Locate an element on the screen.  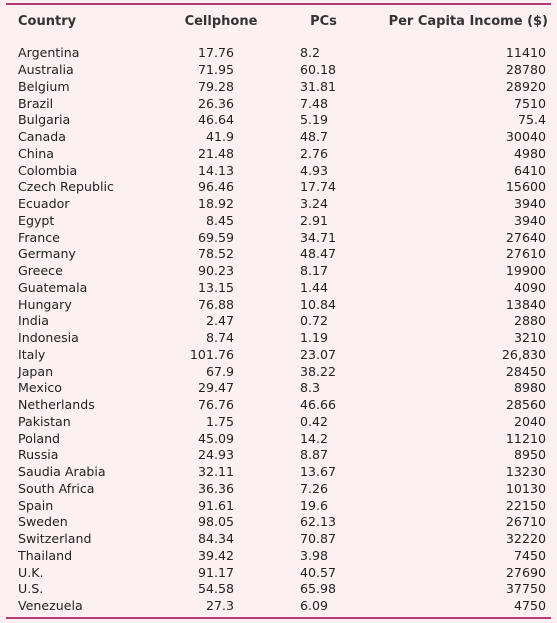
table-row: Poland 45.09 14.2 11210 is located at coordinates (283, 438).